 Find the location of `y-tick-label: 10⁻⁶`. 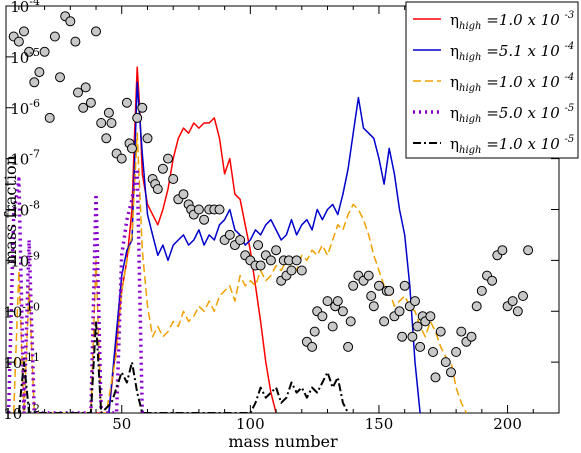

y-tick-label: 10⁻⁶ is located at coordinates (25, 107).